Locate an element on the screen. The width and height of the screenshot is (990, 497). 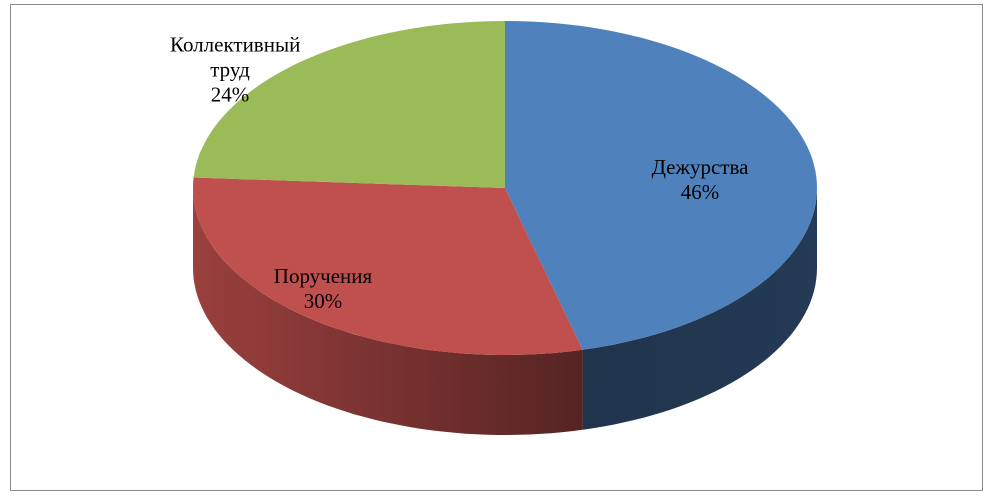
data-label-category: Коллективный труд is located at coordinates (235, 57).